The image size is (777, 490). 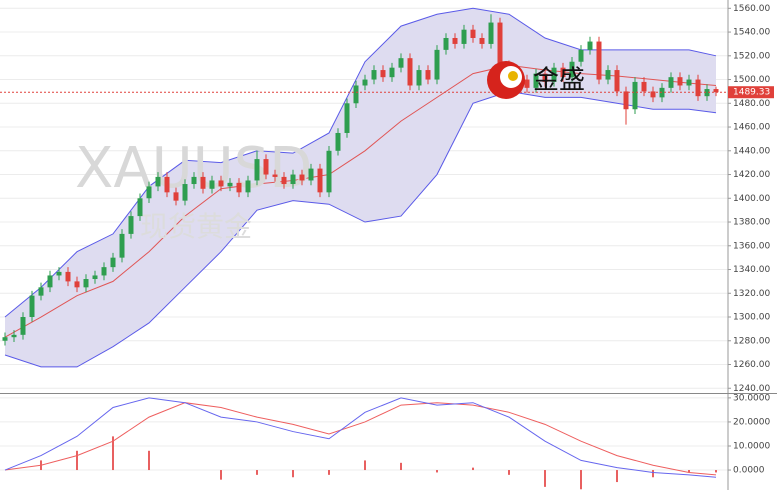 I want to click on logo-icon, so click(x=513, y=76).